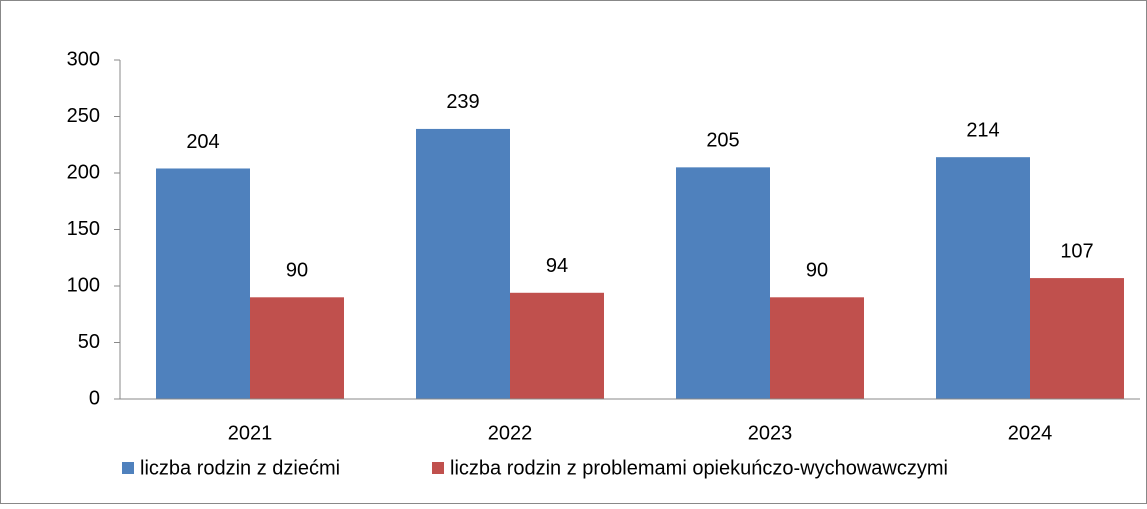 This screenshot has width=1147, height=509. What do you see at coordinates (83, 59) in the screenshot?
I see `y-tick-label: 300` at bounding box center [83, 59].